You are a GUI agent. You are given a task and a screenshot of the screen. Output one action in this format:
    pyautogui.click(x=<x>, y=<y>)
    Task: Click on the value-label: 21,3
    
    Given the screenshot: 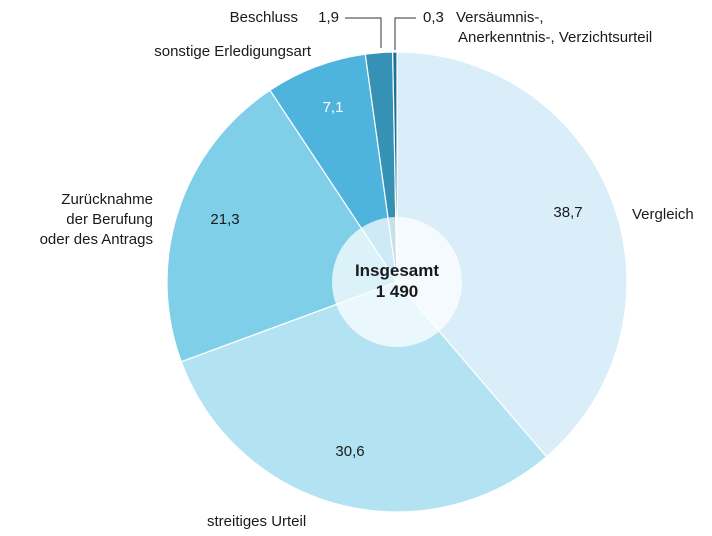 What is the action you would take?
    pyautogui.click(x=224, y=219)
    